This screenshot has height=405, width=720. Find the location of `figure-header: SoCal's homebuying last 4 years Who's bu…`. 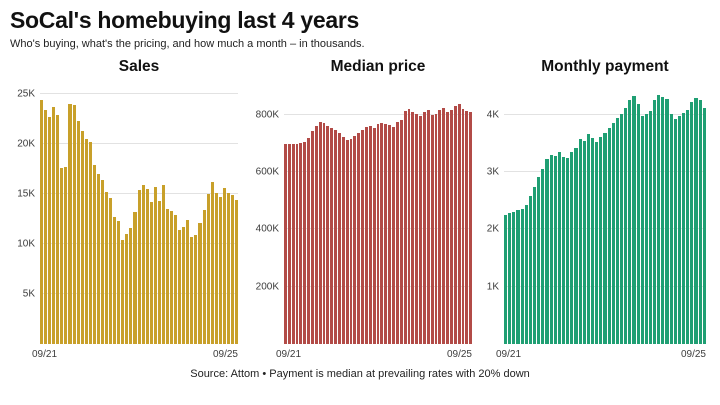

figure-header: SoCal's homebuying last 4 years Who's bu… is located at coordinates (360, 25).